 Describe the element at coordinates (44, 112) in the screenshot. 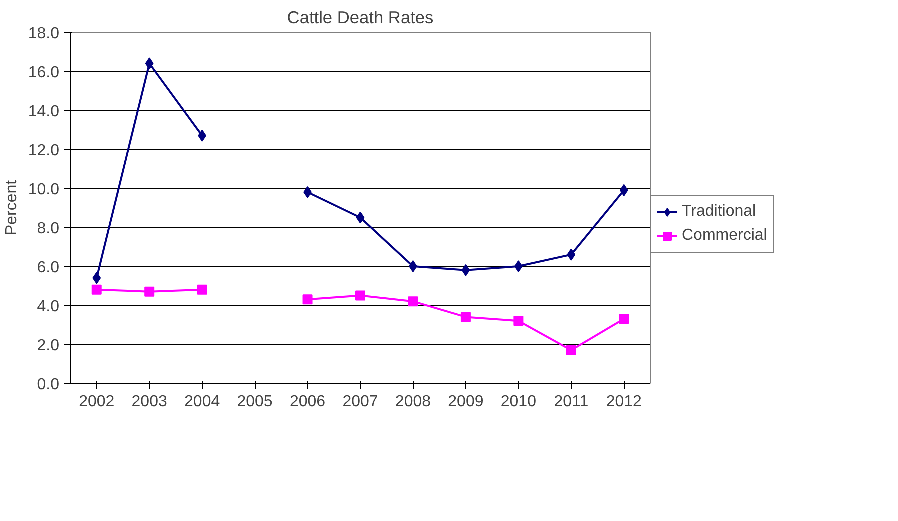

I see `y-tick-label: 14.0` at that location.